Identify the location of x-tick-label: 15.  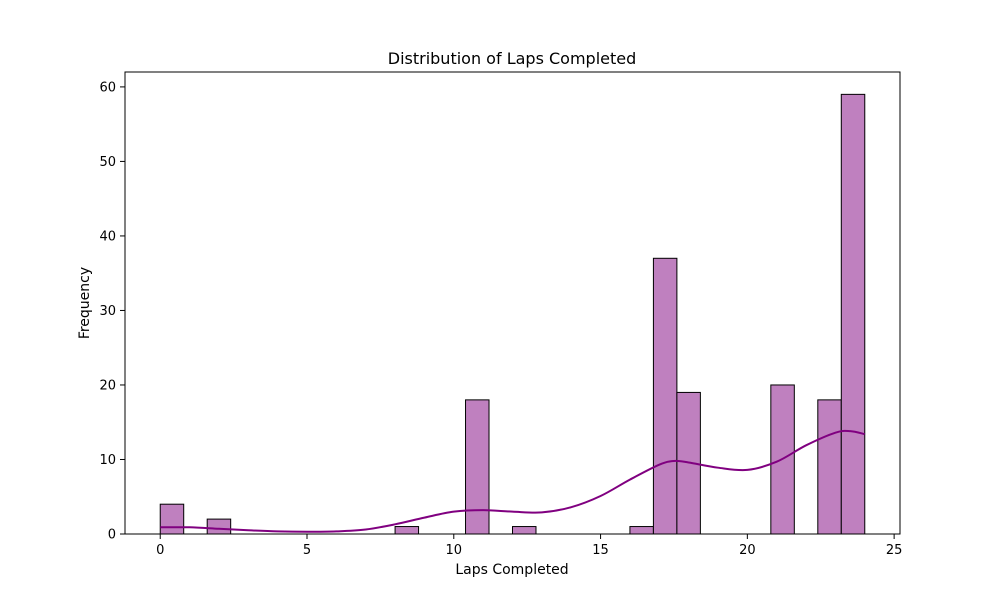
(600, 550).